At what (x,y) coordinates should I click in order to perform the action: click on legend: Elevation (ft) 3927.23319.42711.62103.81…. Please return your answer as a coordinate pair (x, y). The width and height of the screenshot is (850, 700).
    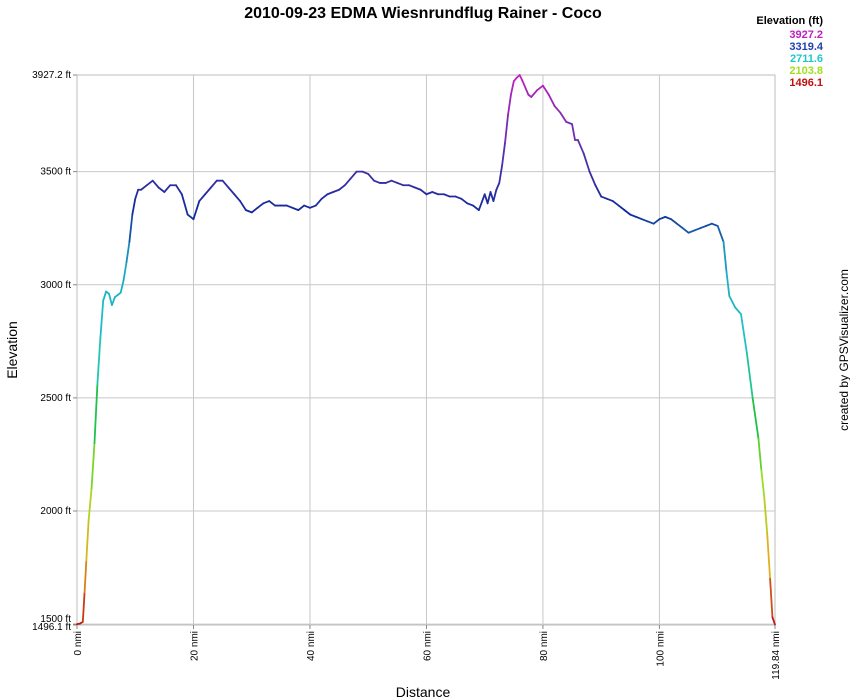
    Looking at the image, I should click on (789, 52).